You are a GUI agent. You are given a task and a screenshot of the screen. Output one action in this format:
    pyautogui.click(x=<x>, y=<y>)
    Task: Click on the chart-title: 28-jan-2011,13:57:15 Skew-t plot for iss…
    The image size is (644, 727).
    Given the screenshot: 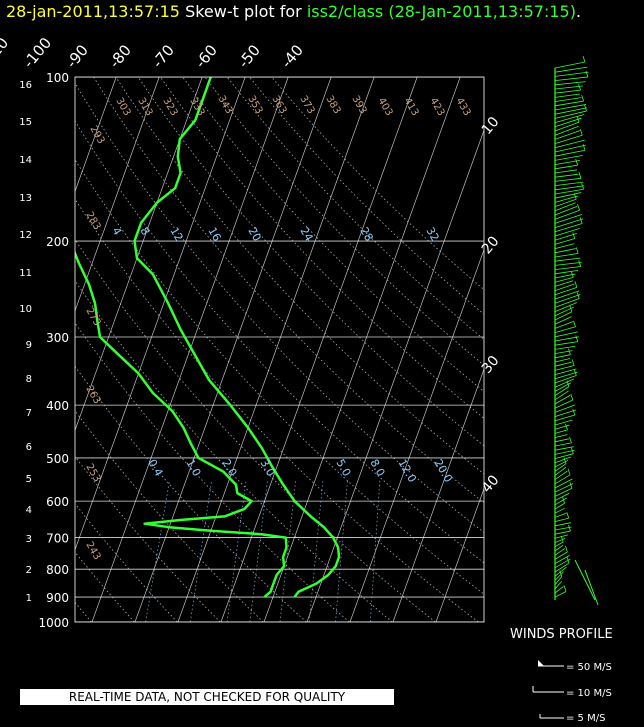 What is the action you would take?
    pyautogui.click(x=293, y=11)
    